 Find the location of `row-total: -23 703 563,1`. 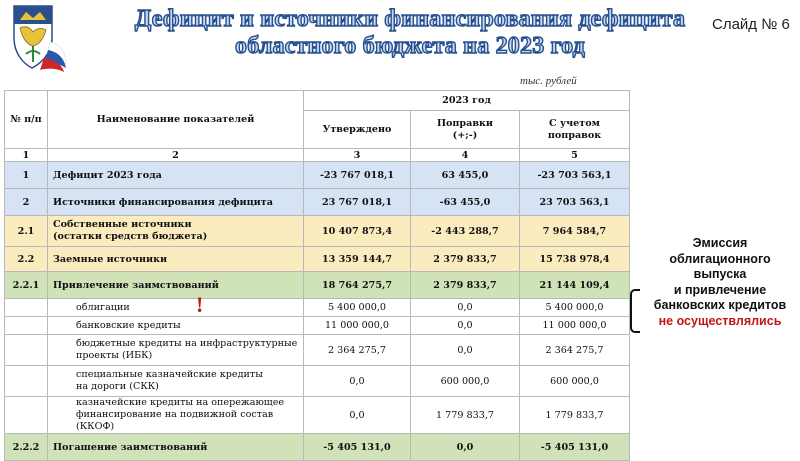

row-total: -23 703 563,1 is located at coordinates (574, 175).